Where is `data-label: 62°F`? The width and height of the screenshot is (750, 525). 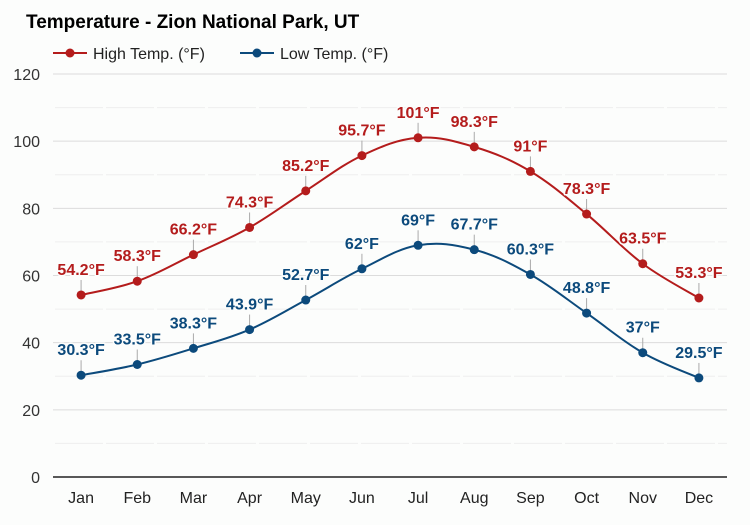
data-label: 62°F is located at coordinates (362, 244).